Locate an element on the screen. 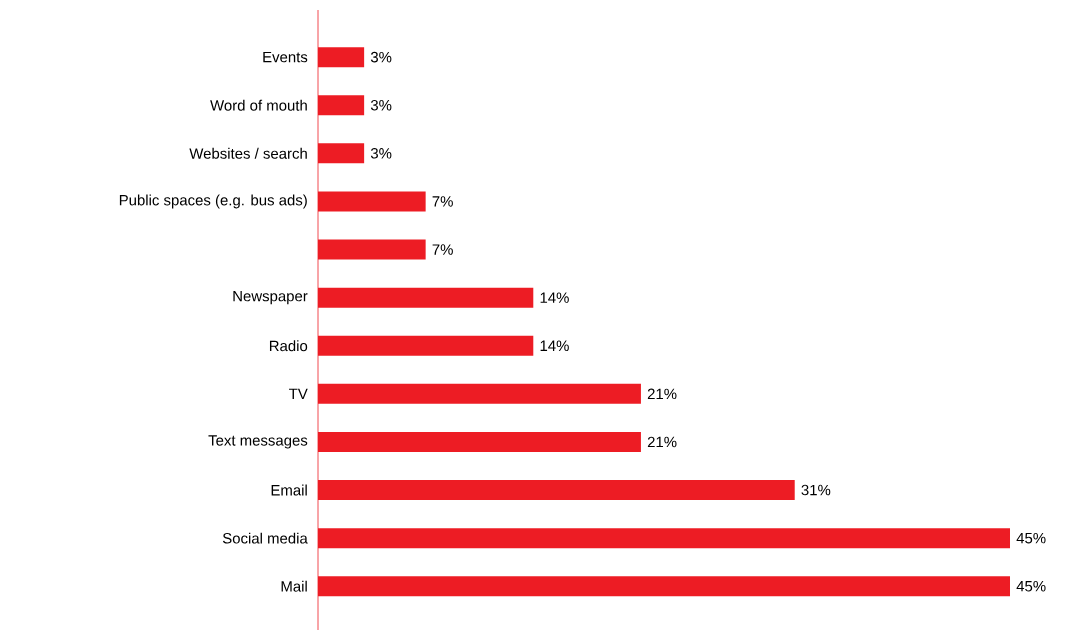  y-tick-label: Websites / search is located at coordinates (248, 153).